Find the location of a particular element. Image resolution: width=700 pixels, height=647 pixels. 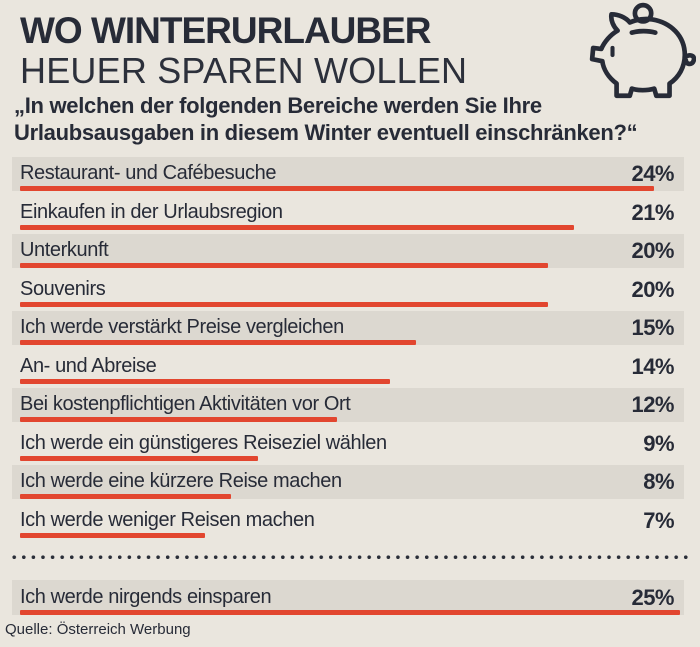

row-label: Unterkunft is located at coordinates (64, 250).